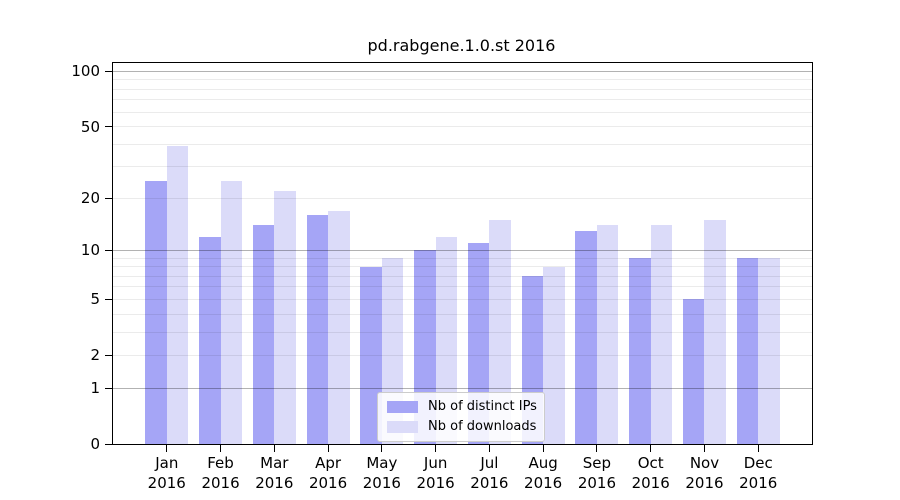 The height and width of the screenshot is (500, 900). Describe the element at coordinates (607, 334) in the screenshot. I see `bar-downloads-sep` at that location.